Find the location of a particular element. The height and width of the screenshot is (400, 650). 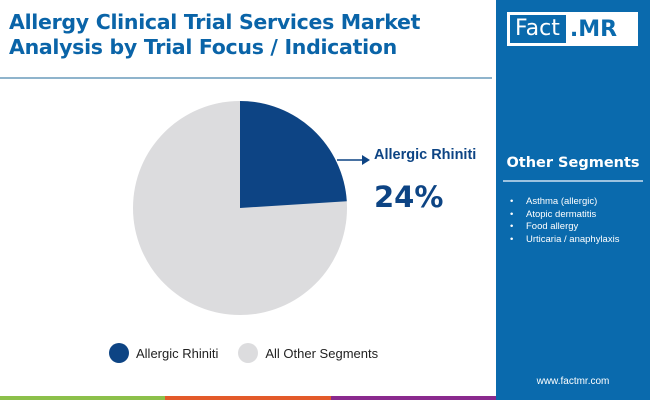

legend-item-allergic-rhiniti: Allergic Rhiniti is located at coordinates (163, 353).